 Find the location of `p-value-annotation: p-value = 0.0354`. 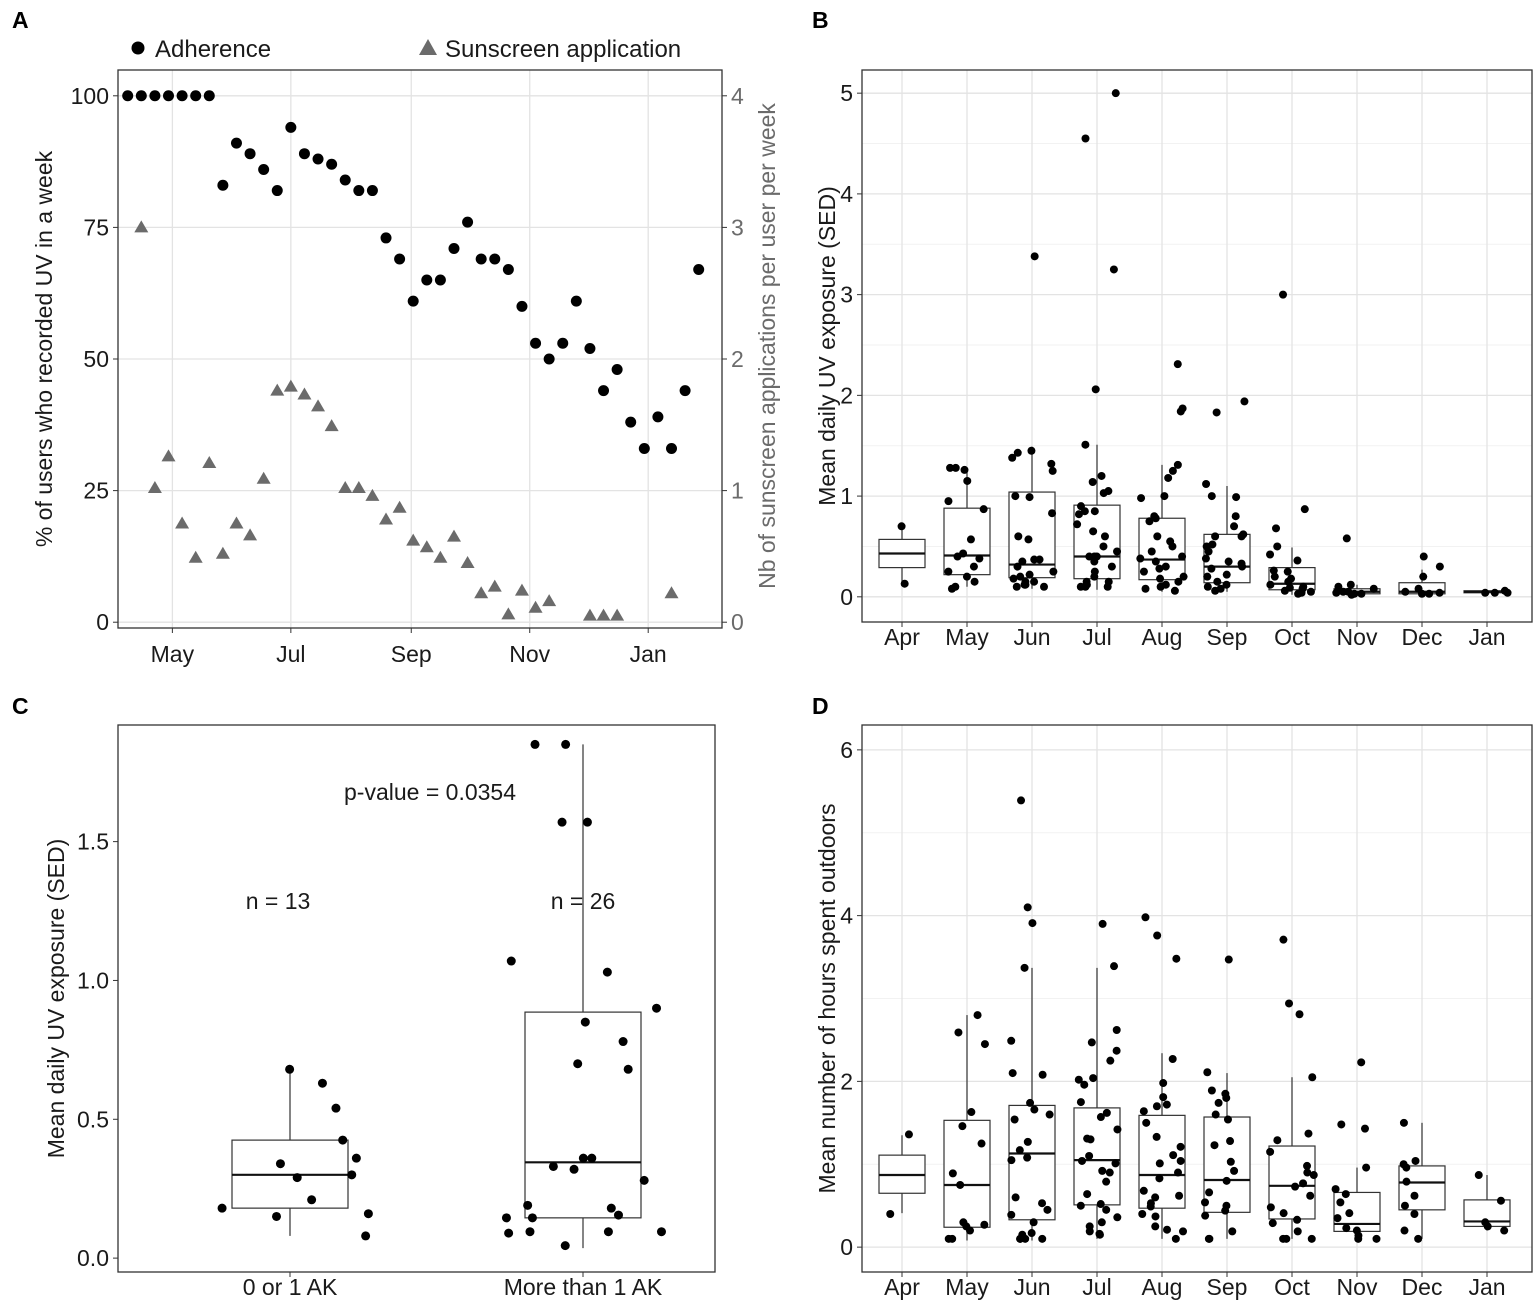

p-value-annotation: p-value = 0.0354 is located at coordinates (430, 792).